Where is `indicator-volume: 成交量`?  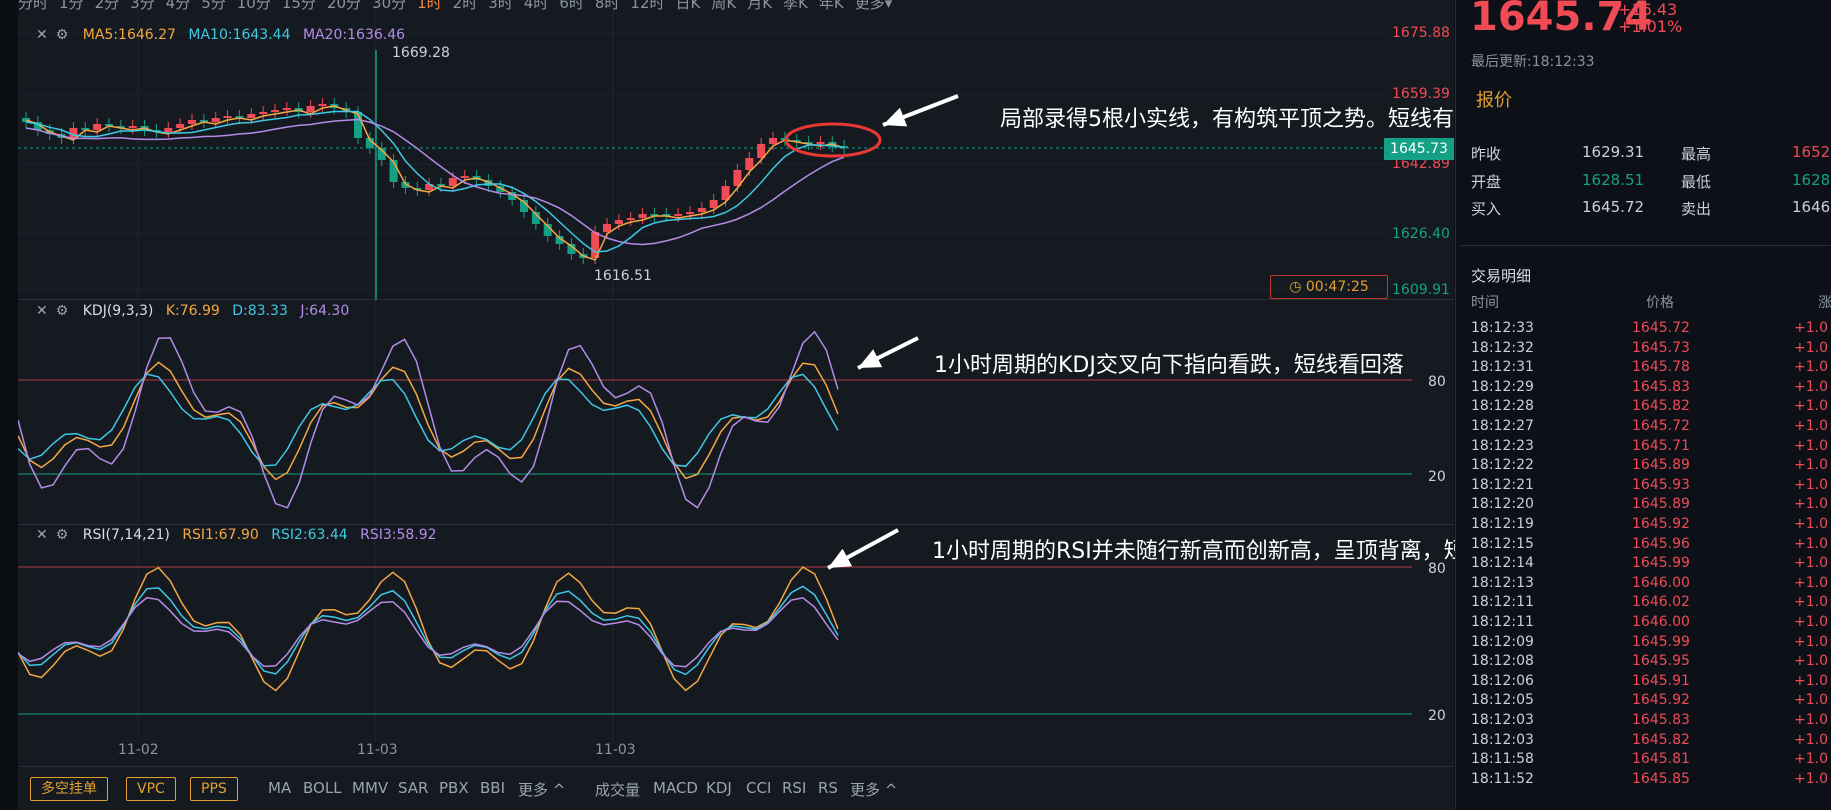
indicator-volume: 成交量 is located at coordinates (618, 790).